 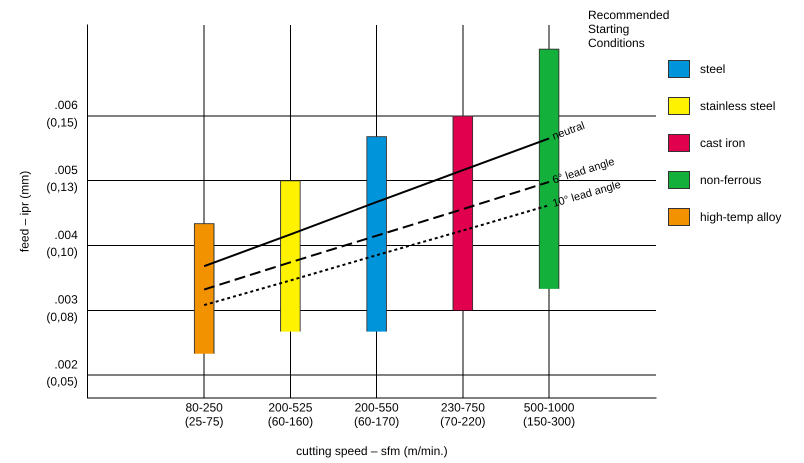 I want to click on y2-tick-label: .002, so click(x=66, y=364).